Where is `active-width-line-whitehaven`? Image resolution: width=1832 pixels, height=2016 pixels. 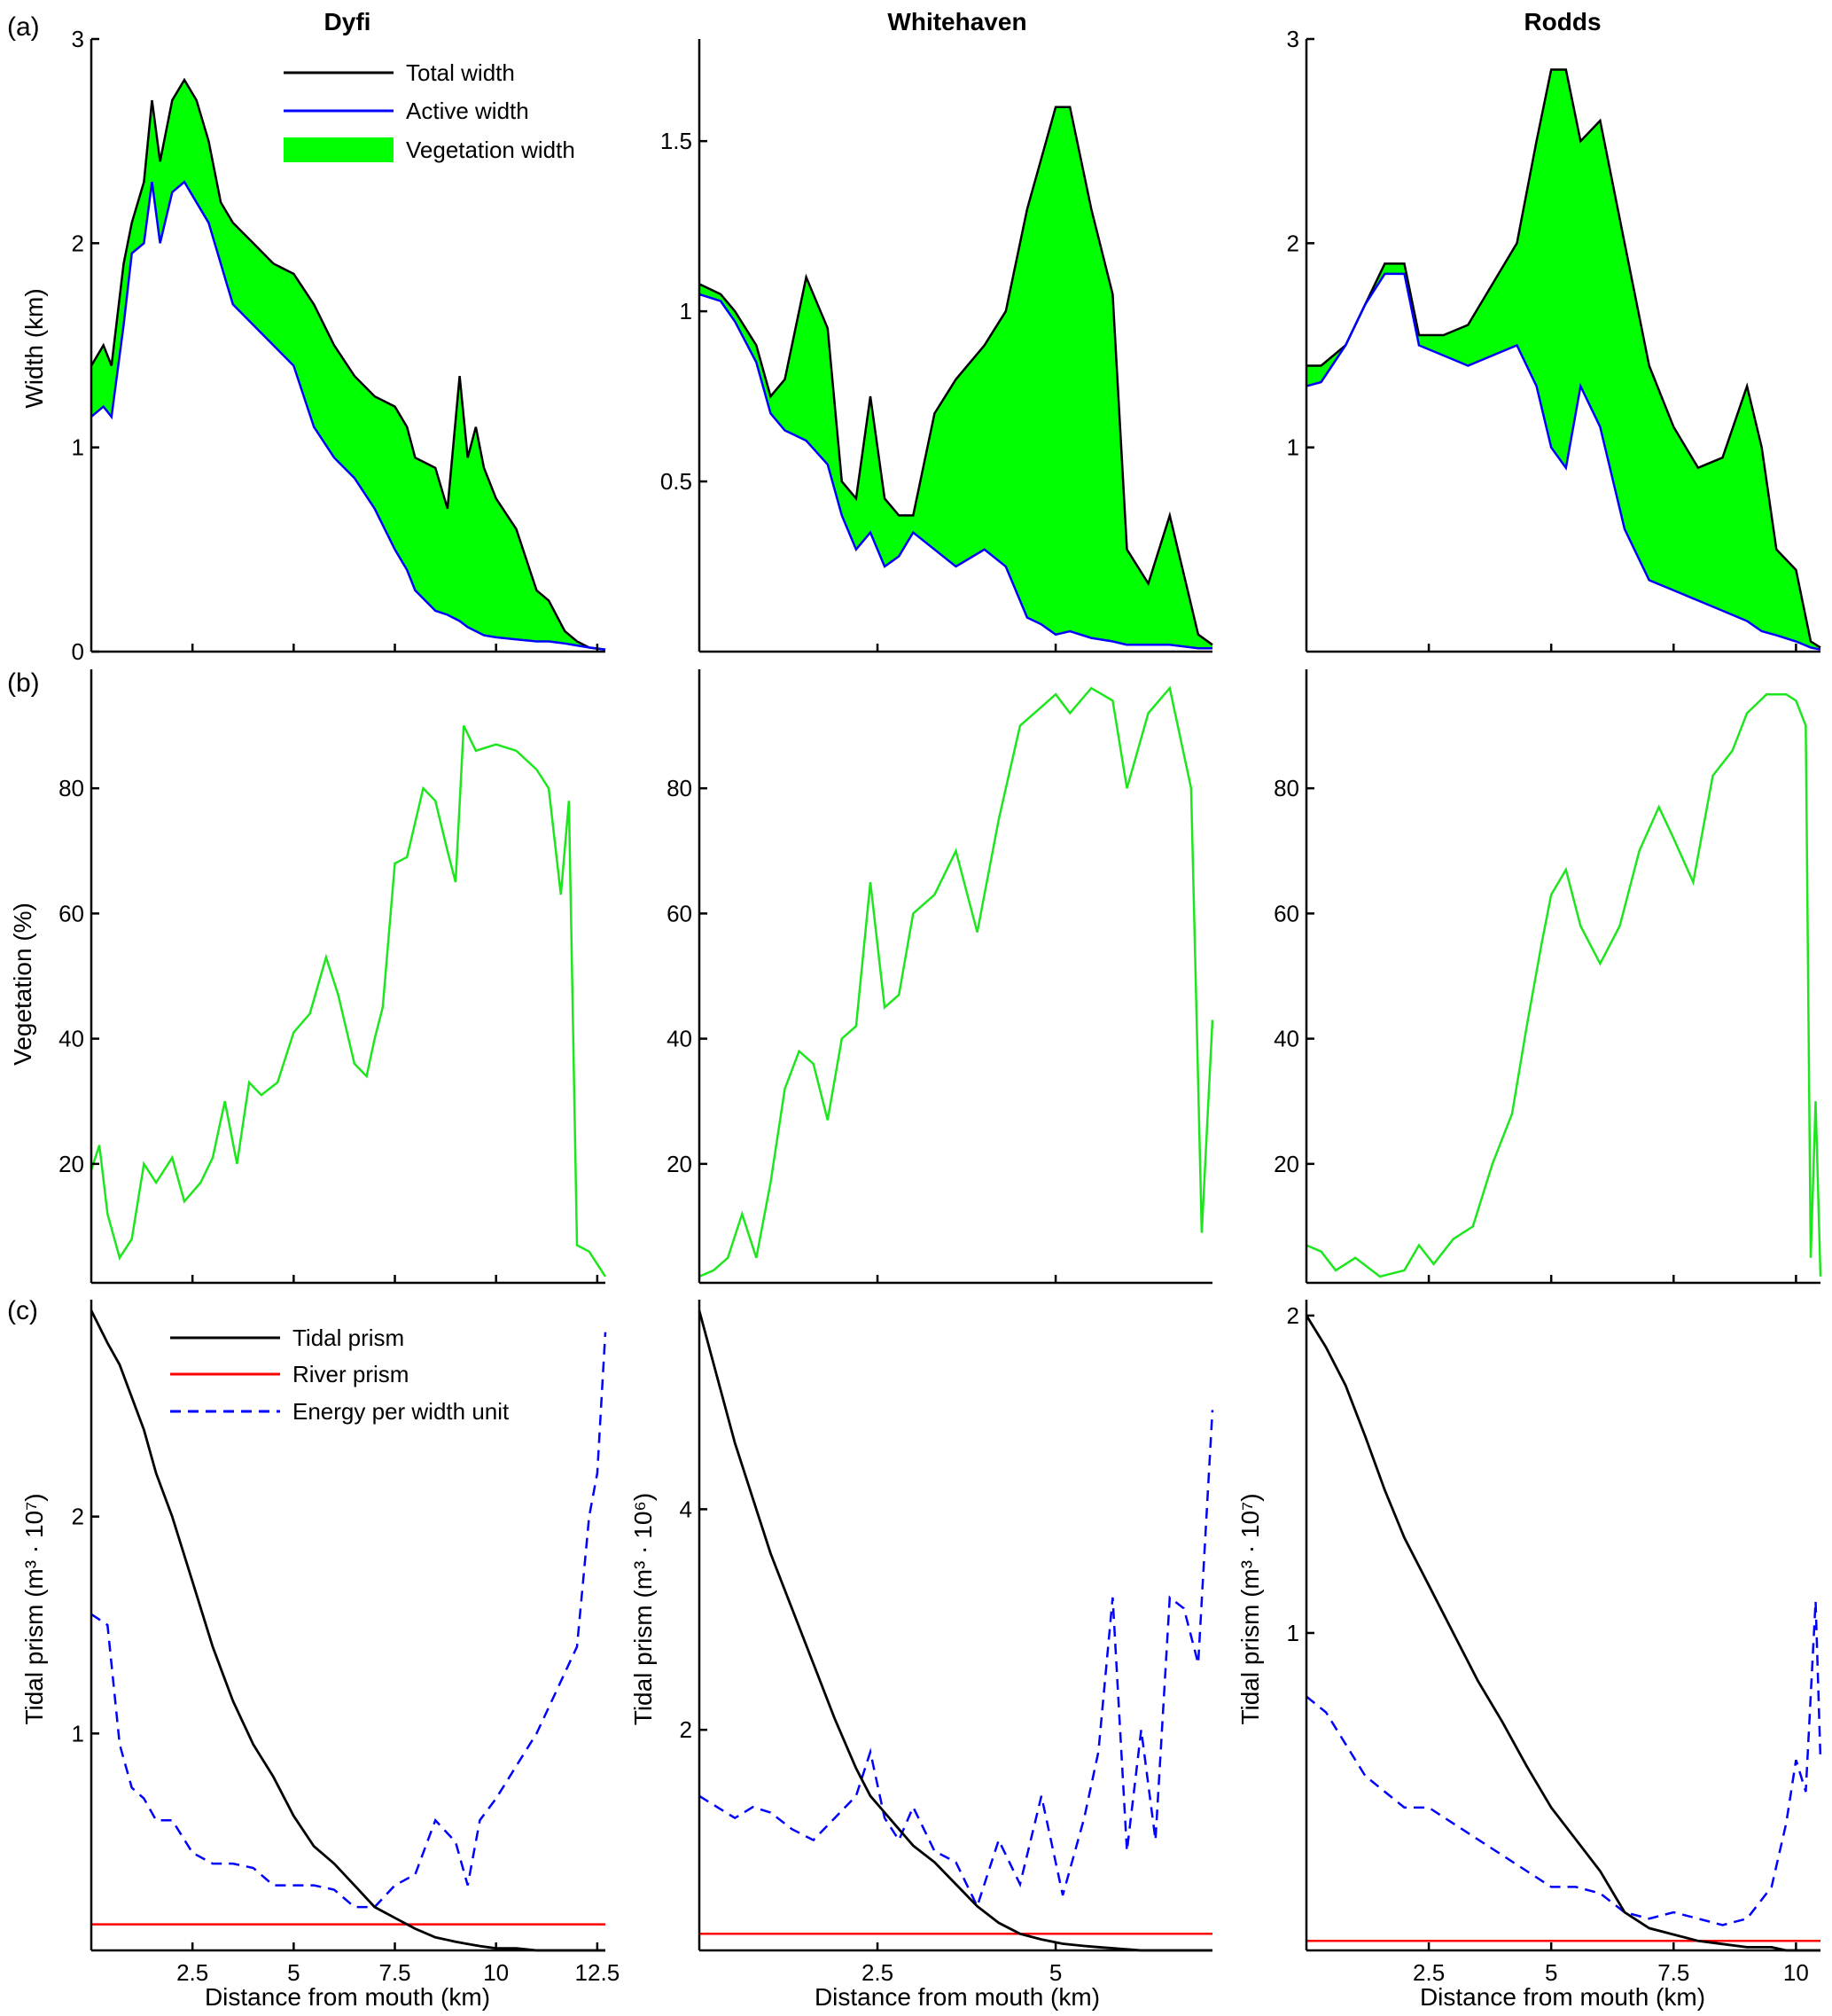 active-width-line-whitehaven is located at coordinates (955, 471).